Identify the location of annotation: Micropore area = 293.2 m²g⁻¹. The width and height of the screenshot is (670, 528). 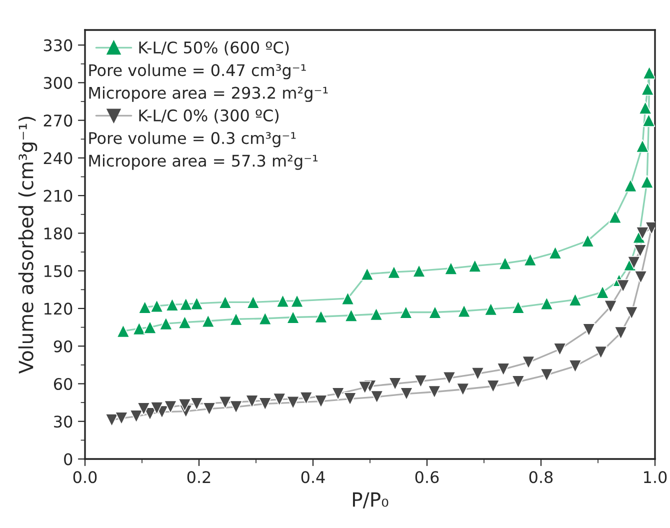
(208, 94).